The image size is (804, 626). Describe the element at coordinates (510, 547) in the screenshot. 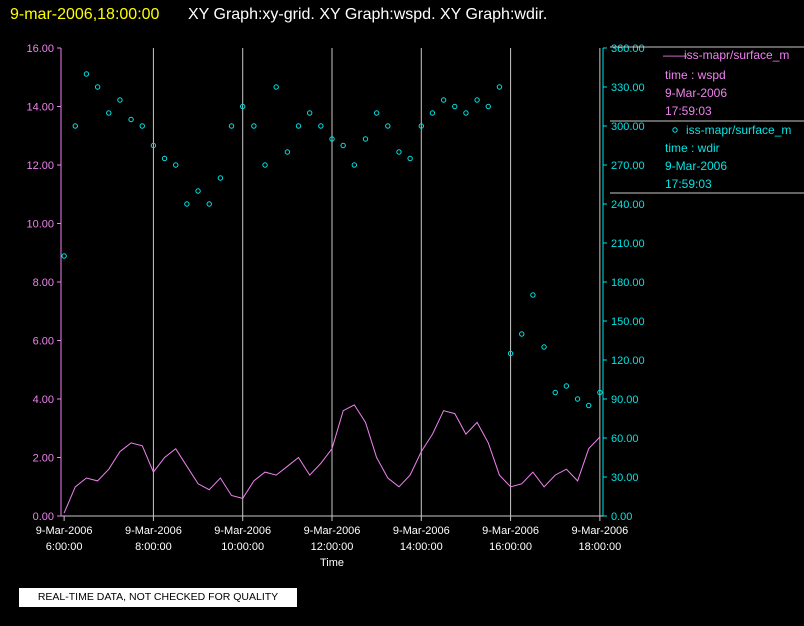

I see `x-tick-time-5: 16:00:00` at that location.